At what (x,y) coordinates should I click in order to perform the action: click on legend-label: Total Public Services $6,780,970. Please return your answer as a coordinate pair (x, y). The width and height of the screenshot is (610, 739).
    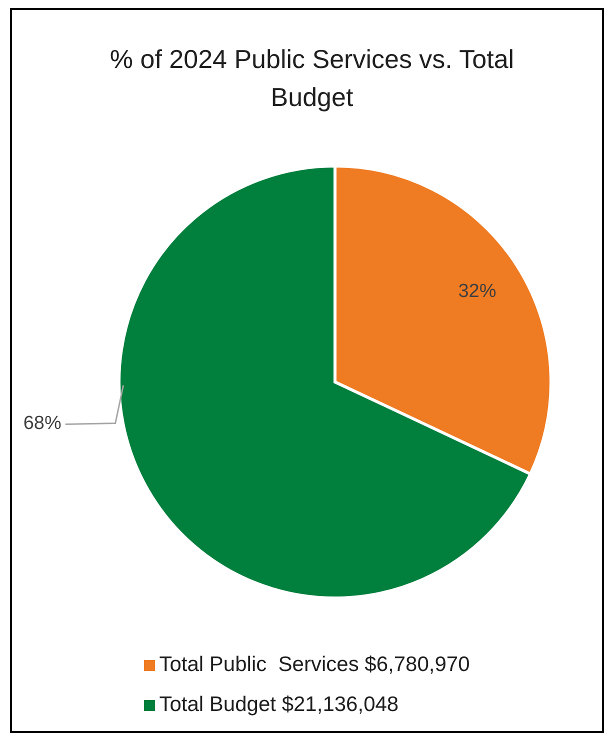
    Looking at the image, I should click on (314, 664).